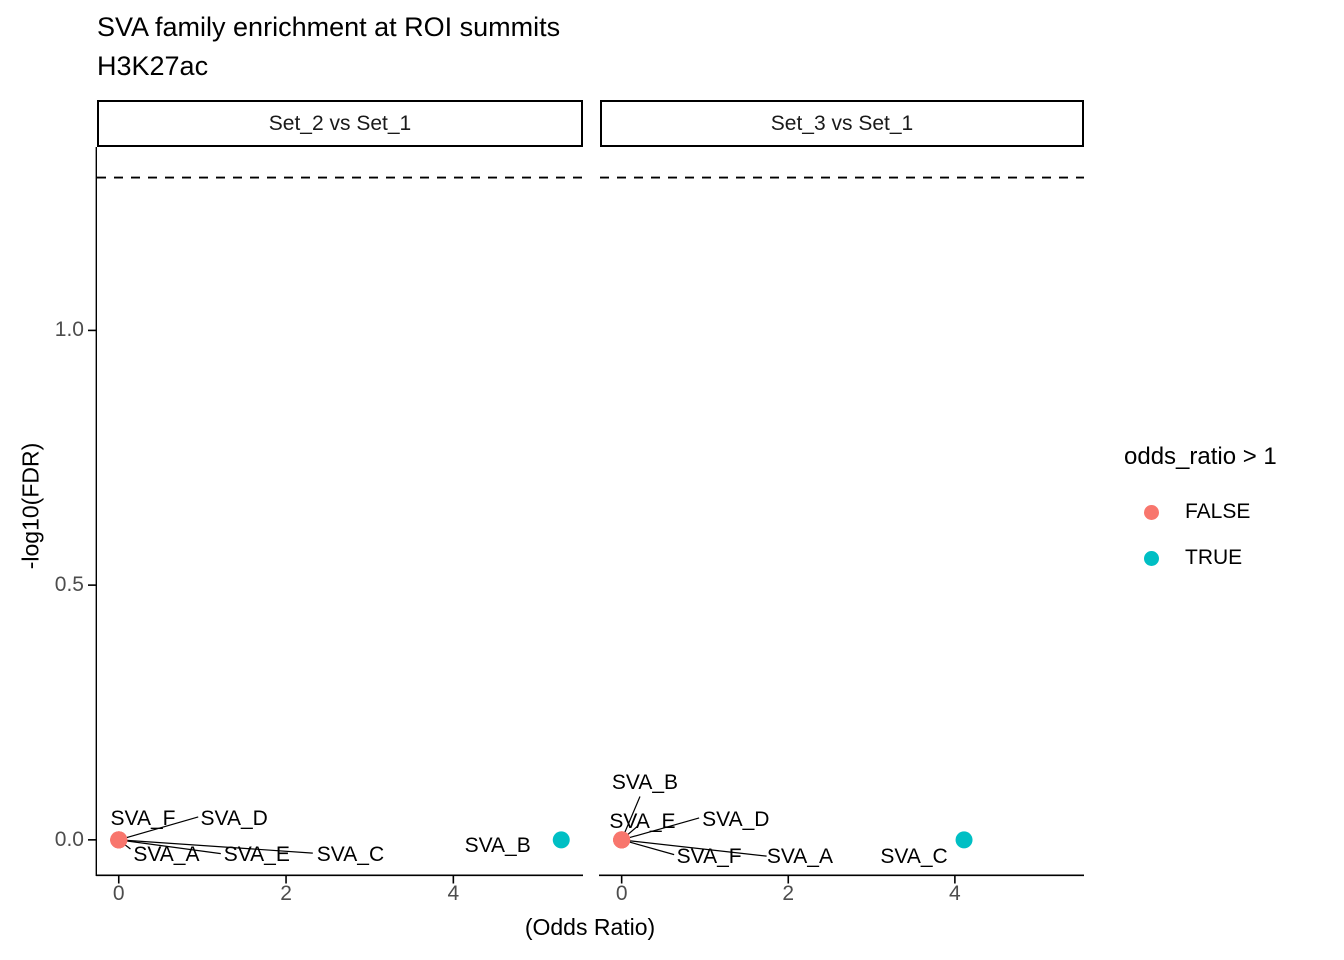 The image size is (1344, 960). I want to click on legend-true-dot-icon, so click(1151, 558).